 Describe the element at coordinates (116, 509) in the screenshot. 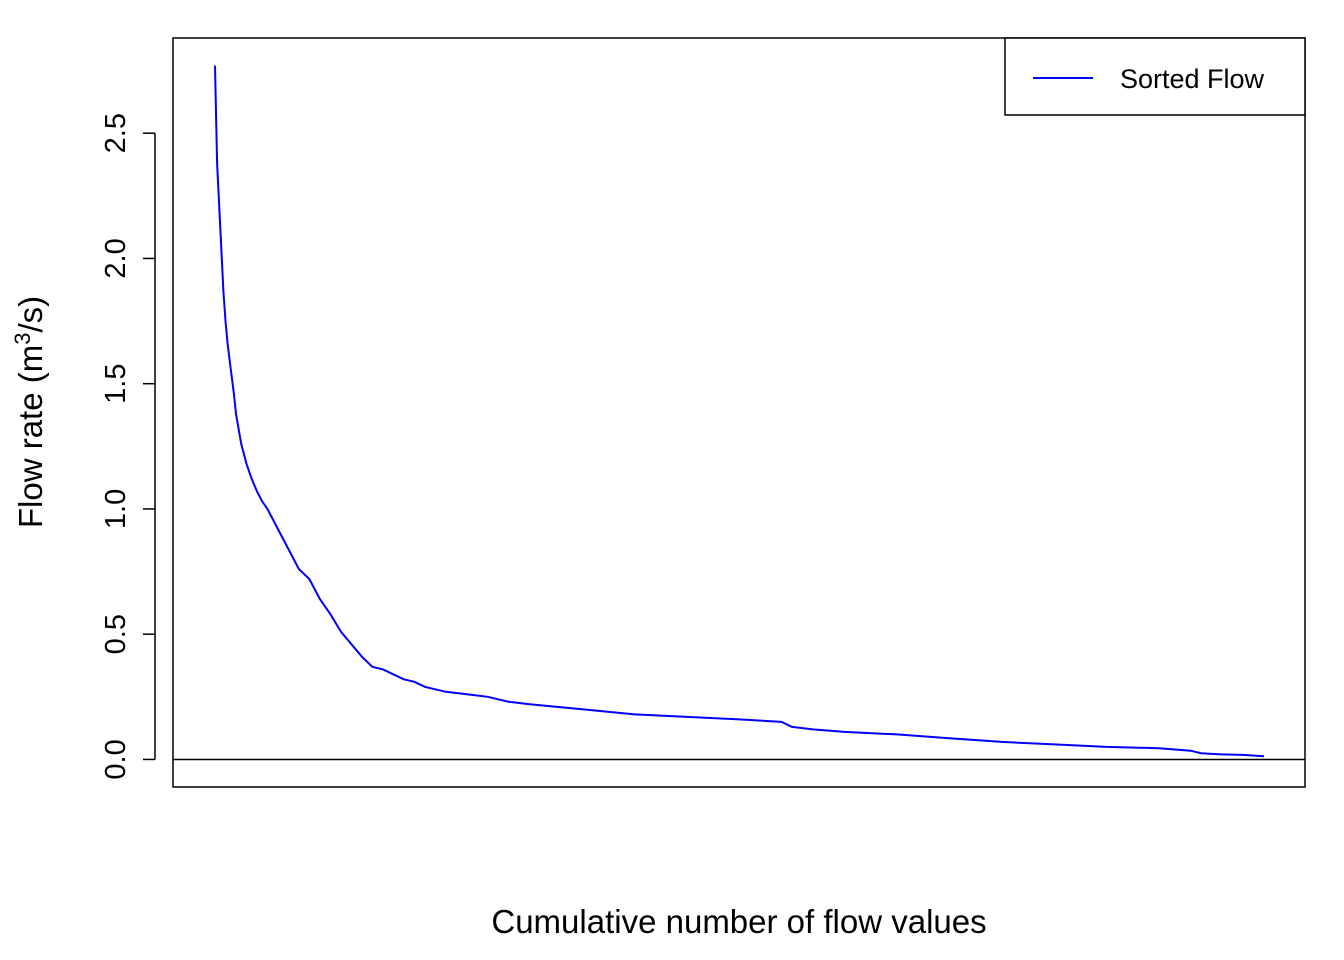

I see `y-tick-label: 1.0` at that location.